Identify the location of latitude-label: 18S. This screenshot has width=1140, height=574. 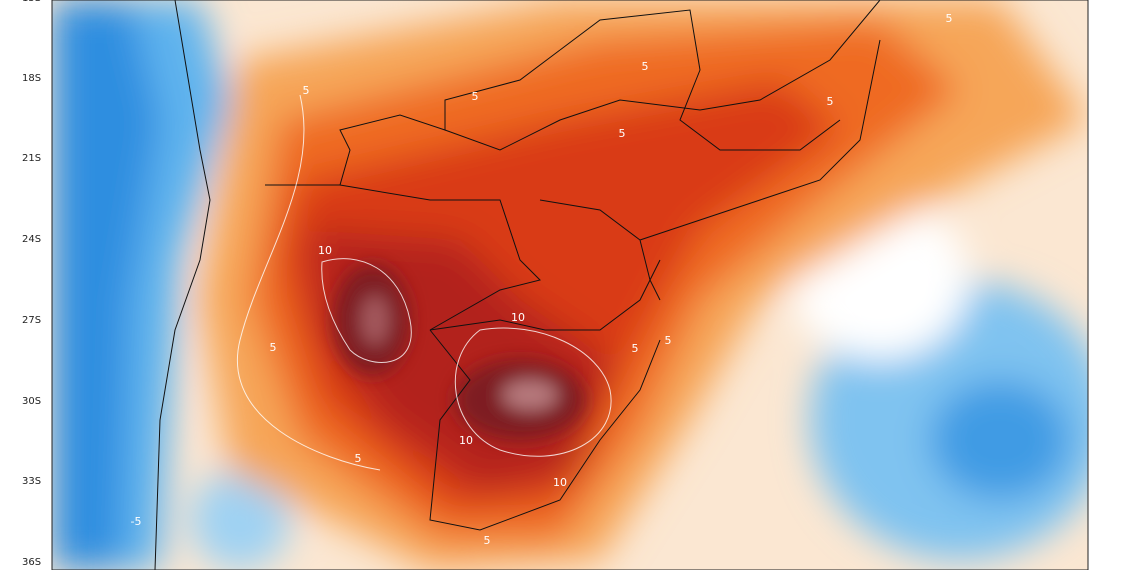
(31, 78).